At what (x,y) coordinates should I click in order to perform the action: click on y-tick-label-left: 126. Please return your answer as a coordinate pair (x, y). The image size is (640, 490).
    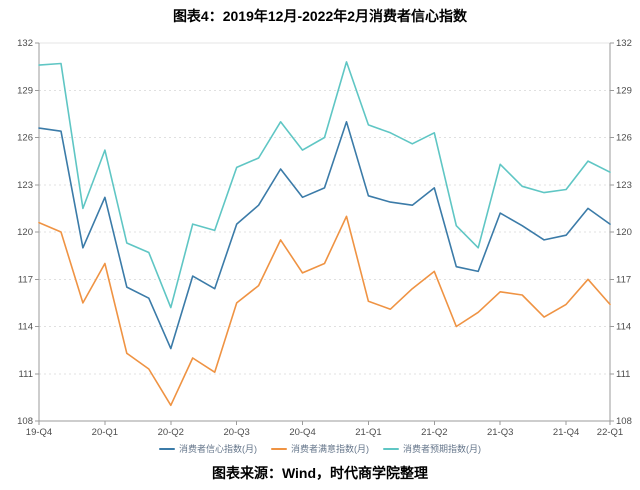
    Looking at the image, I should click on (25, 138).